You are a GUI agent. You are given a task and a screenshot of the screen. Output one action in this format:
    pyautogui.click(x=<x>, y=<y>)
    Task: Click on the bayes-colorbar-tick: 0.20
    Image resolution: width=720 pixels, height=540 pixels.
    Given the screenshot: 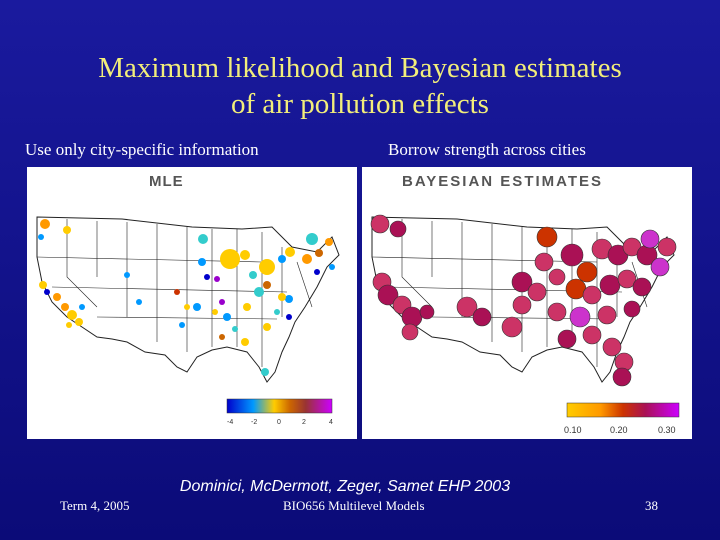 What is the action you would take?
    pyautogui.click(x=619, y=430)
    